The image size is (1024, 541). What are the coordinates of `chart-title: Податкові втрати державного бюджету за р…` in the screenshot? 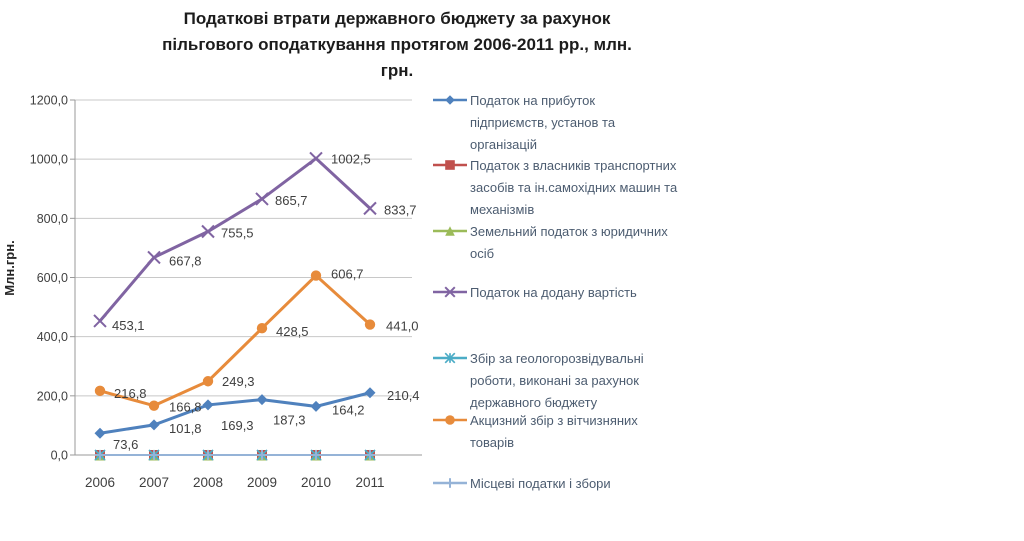 It's located at (397, 45).